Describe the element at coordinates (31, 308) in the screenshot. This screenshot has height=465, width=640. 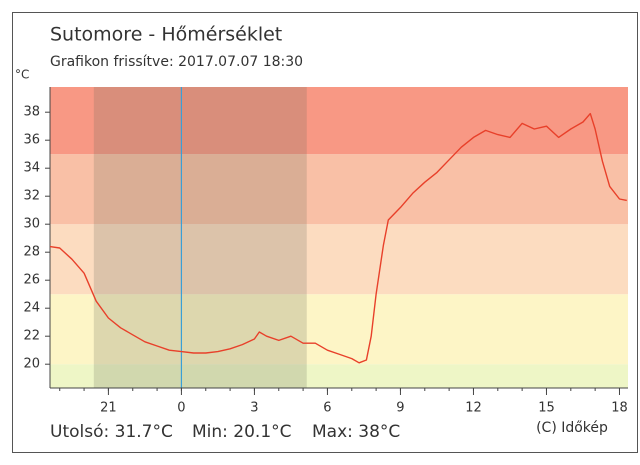
I see `y-tick-label: 24` at that location.